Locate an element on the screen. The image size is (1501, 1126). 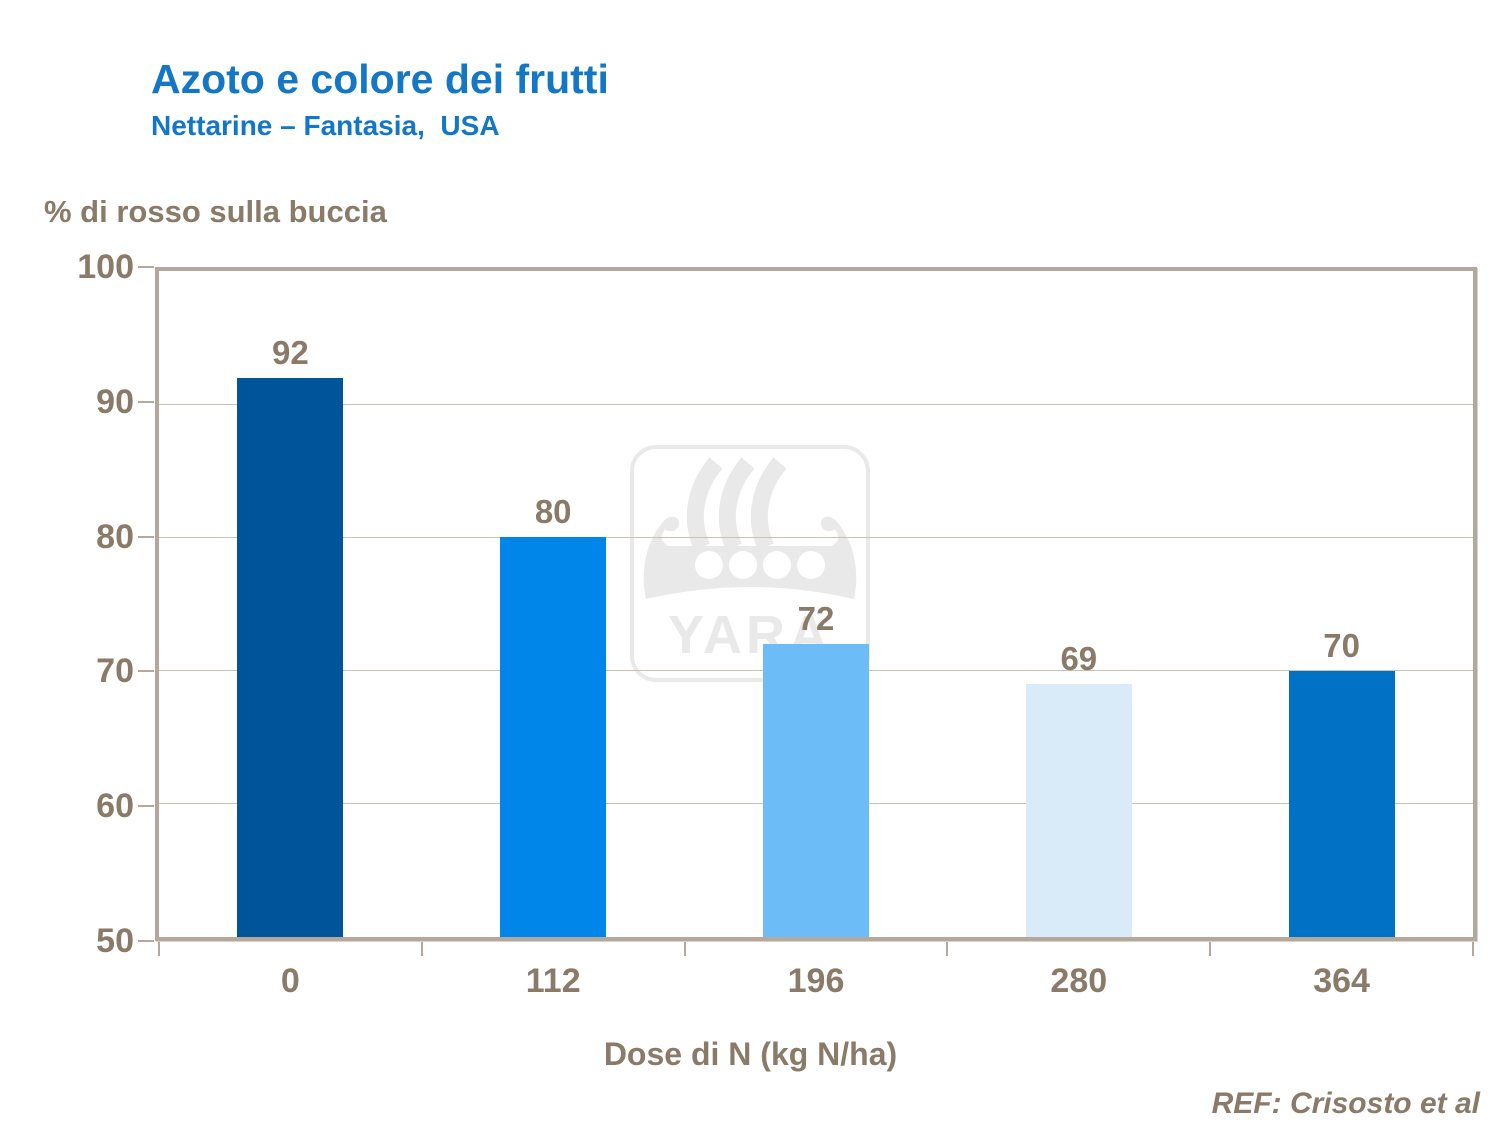
y-tick-label: 80 is located at coordinates (115, 536).